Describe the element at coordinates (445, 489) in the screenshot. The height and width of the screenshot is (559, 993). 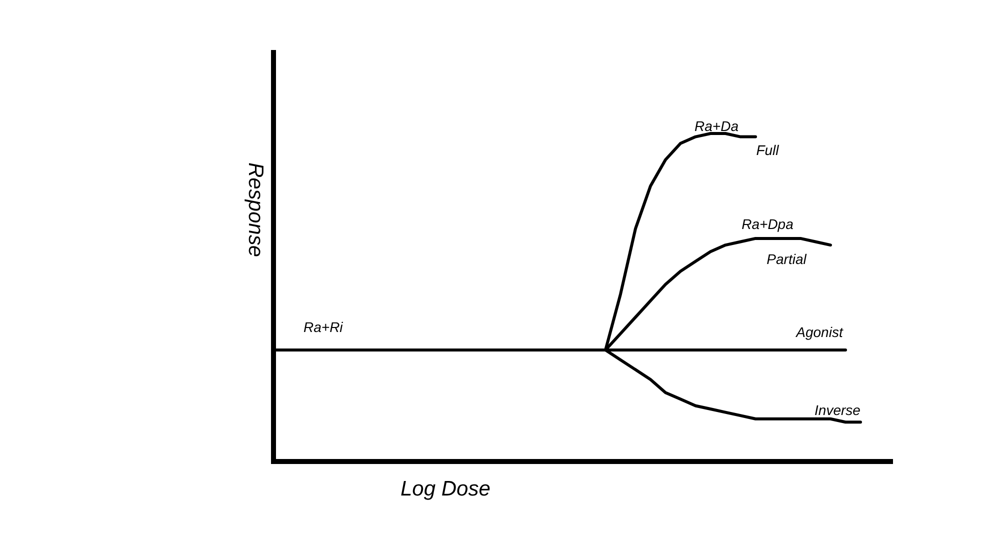
I see `x-axis-title: Log Dose` at that location.